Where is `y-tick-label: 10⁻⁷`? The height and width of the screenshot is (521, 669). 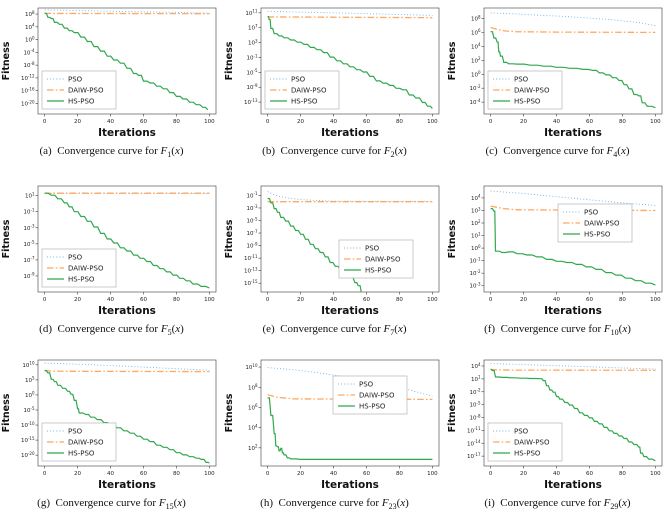 y-tick-label: 10⁻⁷ is located at coordinates (29, 260).